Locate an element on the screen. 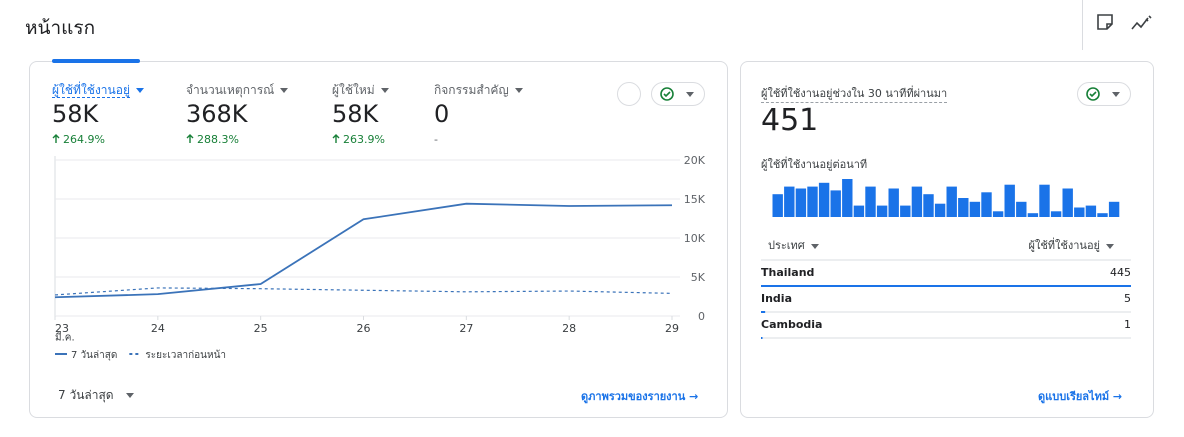 The height and width of the screenshot is (437, 1184). x-tick-label: 28 is located at coordinates (569, 328).